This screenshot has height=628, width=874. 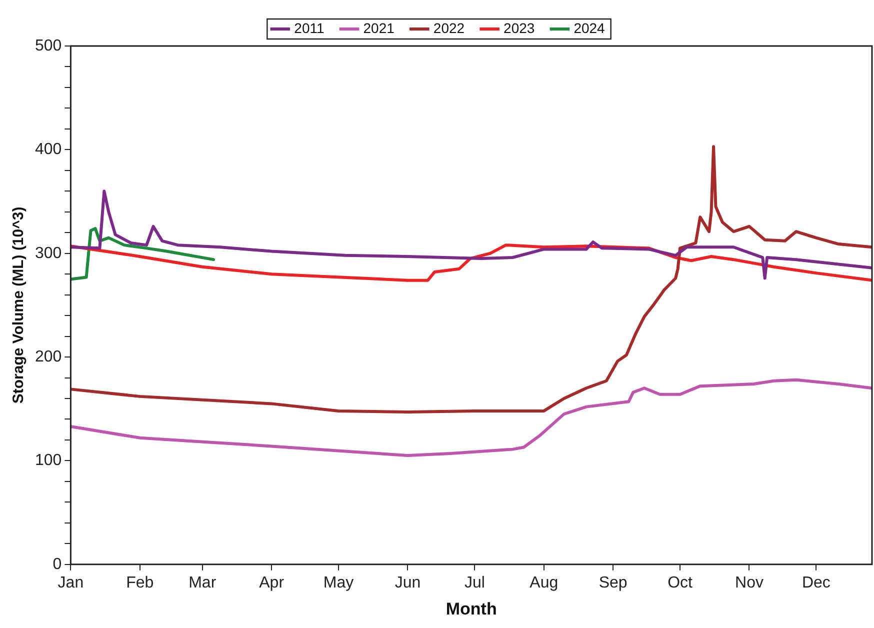 I want to click on y-tick-label: 500, so click(x=48, y=45).